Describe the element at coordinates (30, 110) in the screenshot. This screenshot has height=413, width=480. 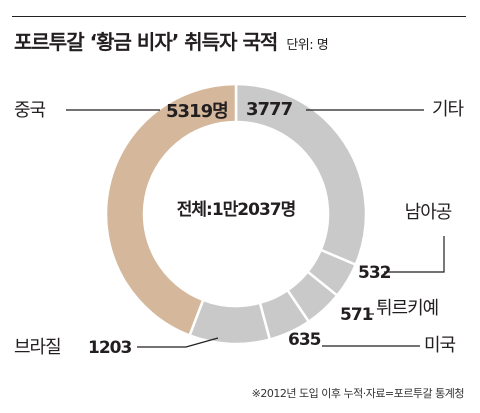
I see `category-label-중국: 중국` at that location.